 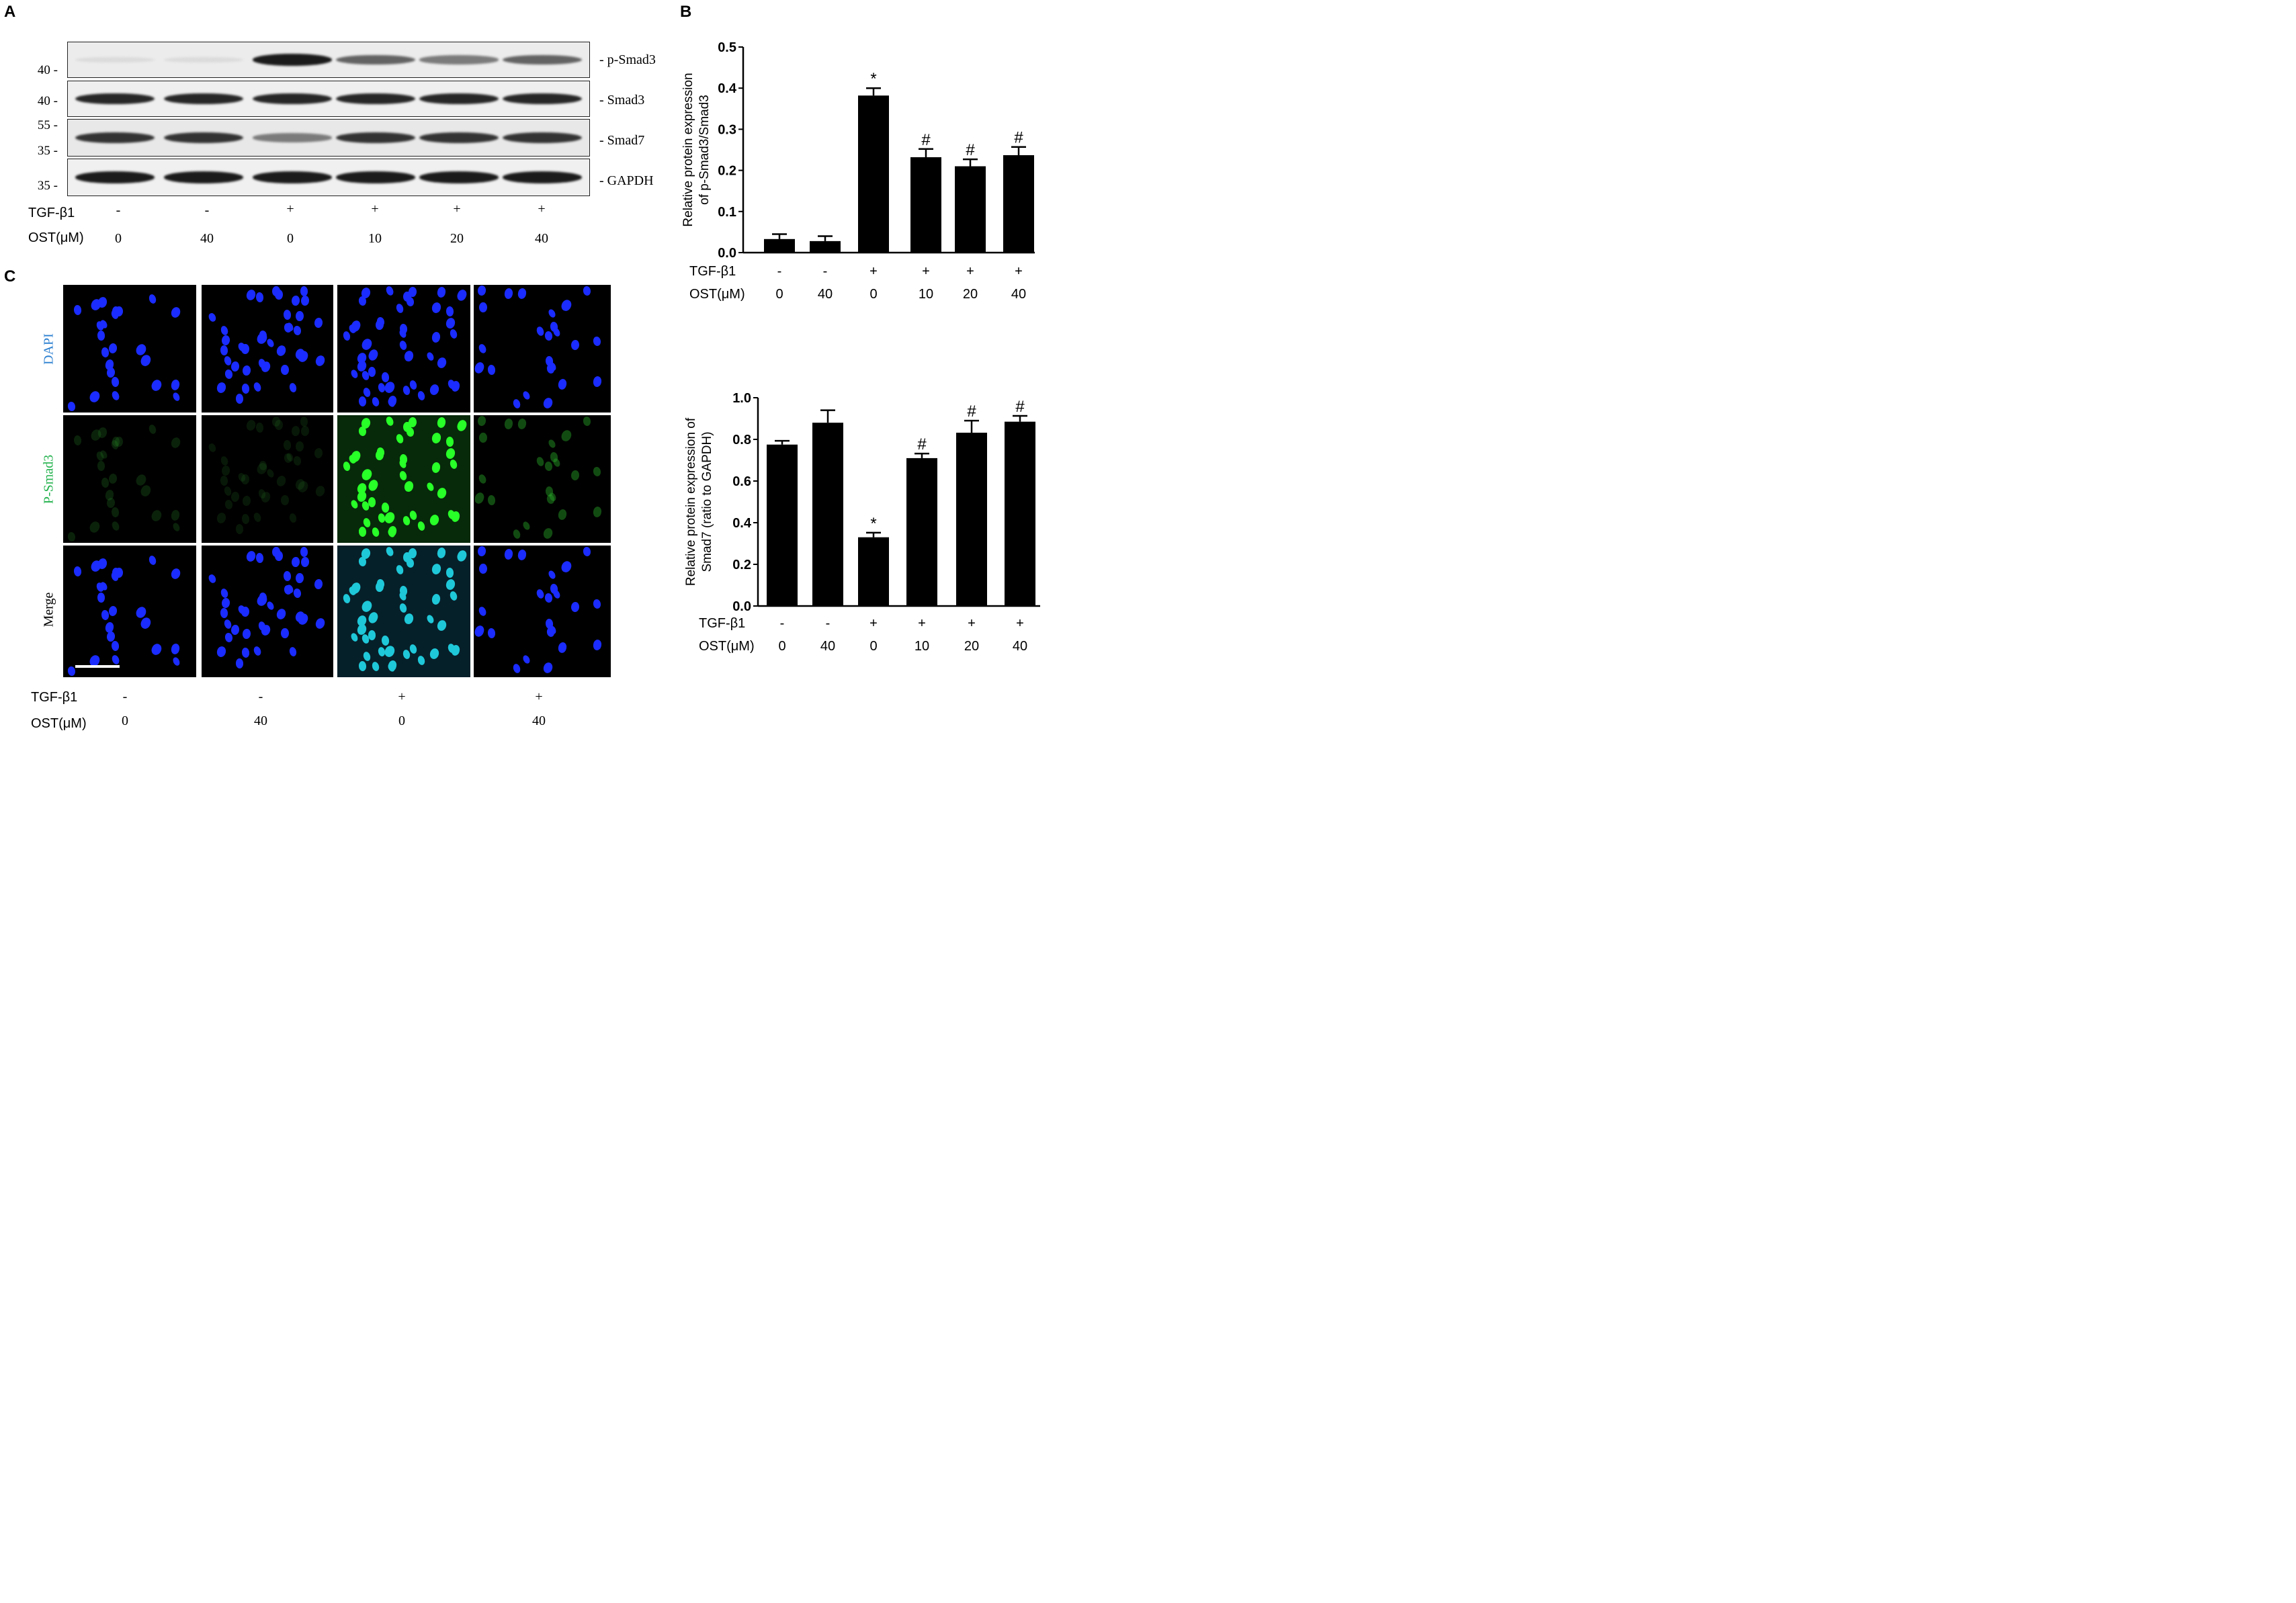 What do you see at coordinates (970, 150) in the screenshot?
I see `significance-marker: #` at bounding box center [970, 150].